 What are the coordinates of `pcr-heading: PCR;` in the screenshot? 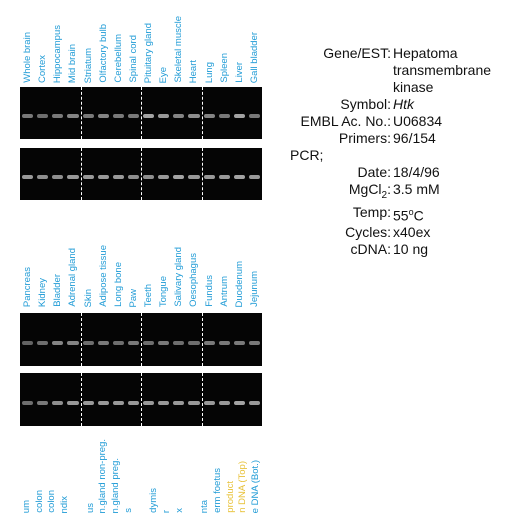 It's located at (307, 155).